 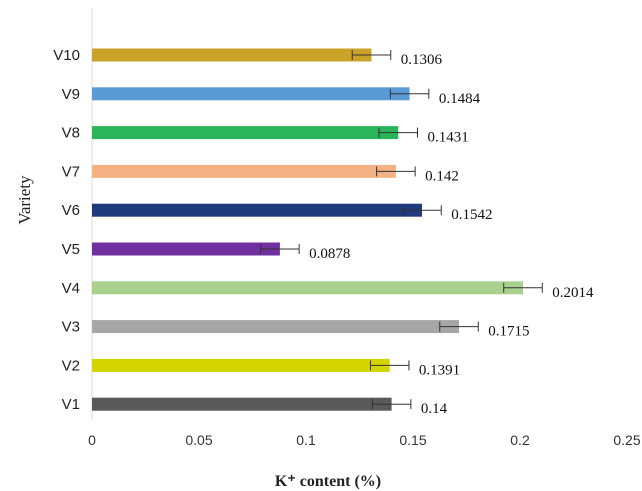 I want to click on data-label-v6: 0.1542, so click(x=471, y=215).